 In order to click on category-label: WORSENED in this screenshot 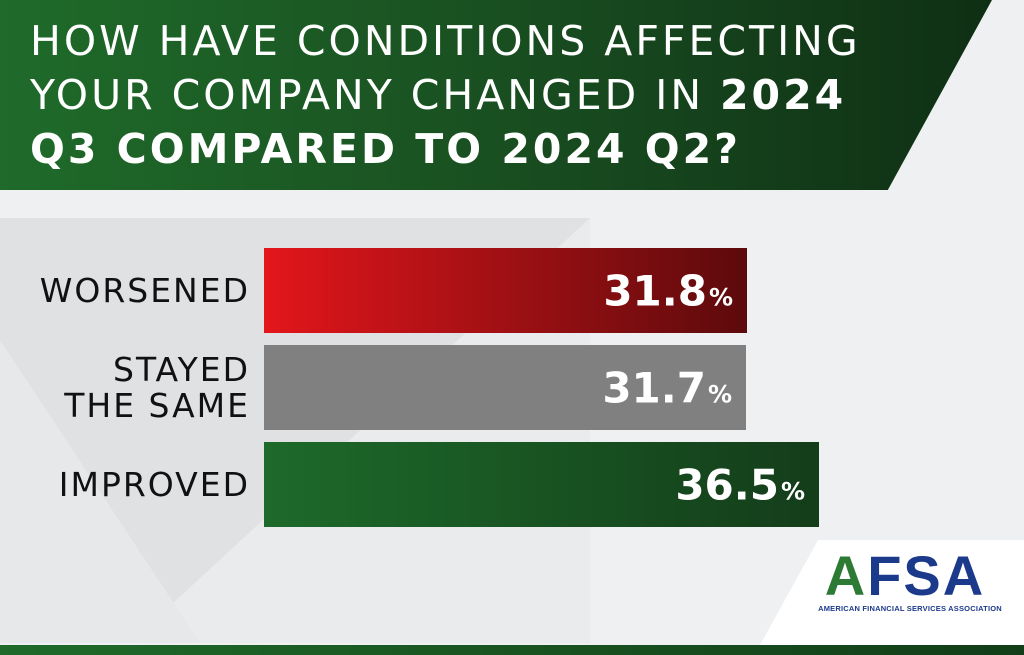, I will do `click(125, 291)`.